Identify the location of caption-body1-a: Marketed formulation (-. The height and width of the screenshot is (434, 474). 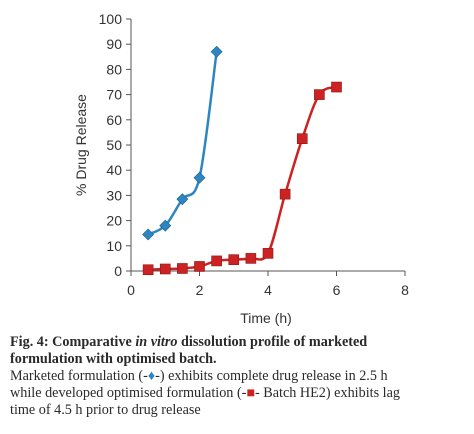
(79, 376).